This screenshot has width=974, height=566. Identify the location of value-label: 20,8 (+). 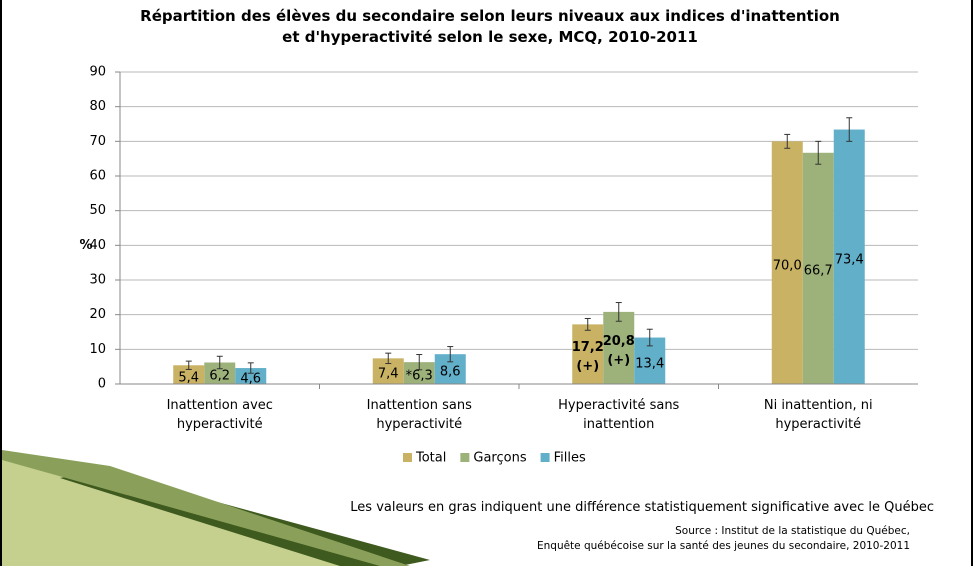
(618, 350).